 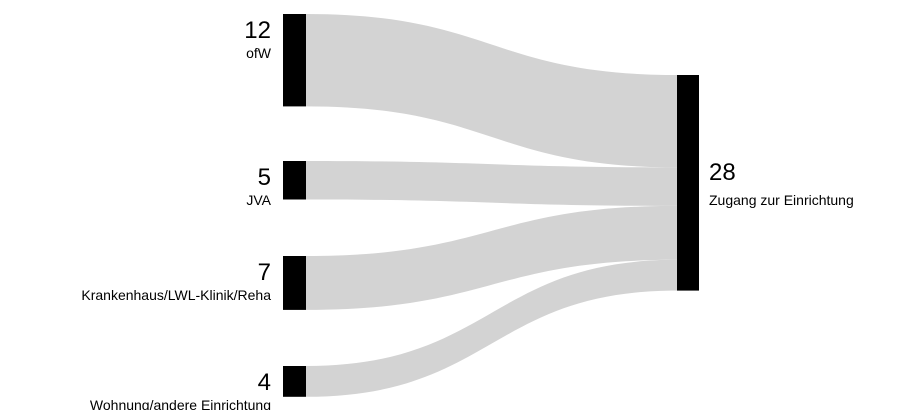 What do you see at coordinates (258, 200) in the screenshot?
I see `source-name-label: JVA` at bounding box center [258, 200].